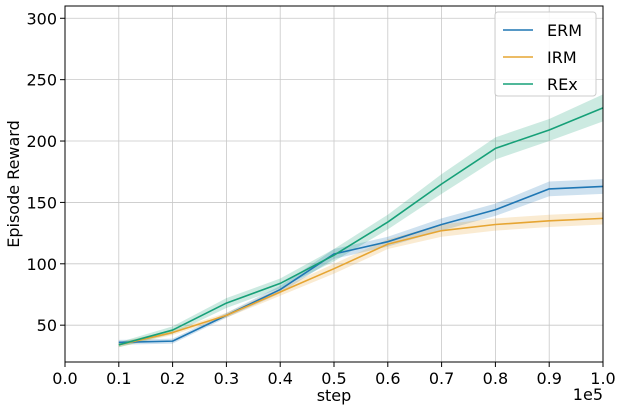 The height and width of the screenshot is (410, 623). What do you see at coordinates (562, 57) in the screenshot?
I see `legend-label-irm: IRM` at bounding box center [562, 57].